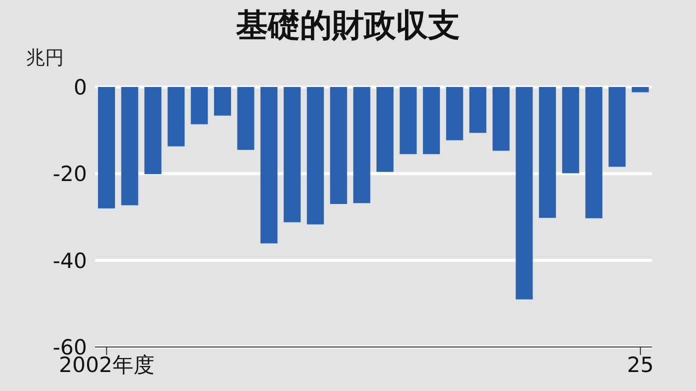 Image resolution: width=696 pixels, height=391 pixels. Describe the element at coordinates (348, 25) in the screenshot. I see `chart-title: 基礎的財政収支` at that location.